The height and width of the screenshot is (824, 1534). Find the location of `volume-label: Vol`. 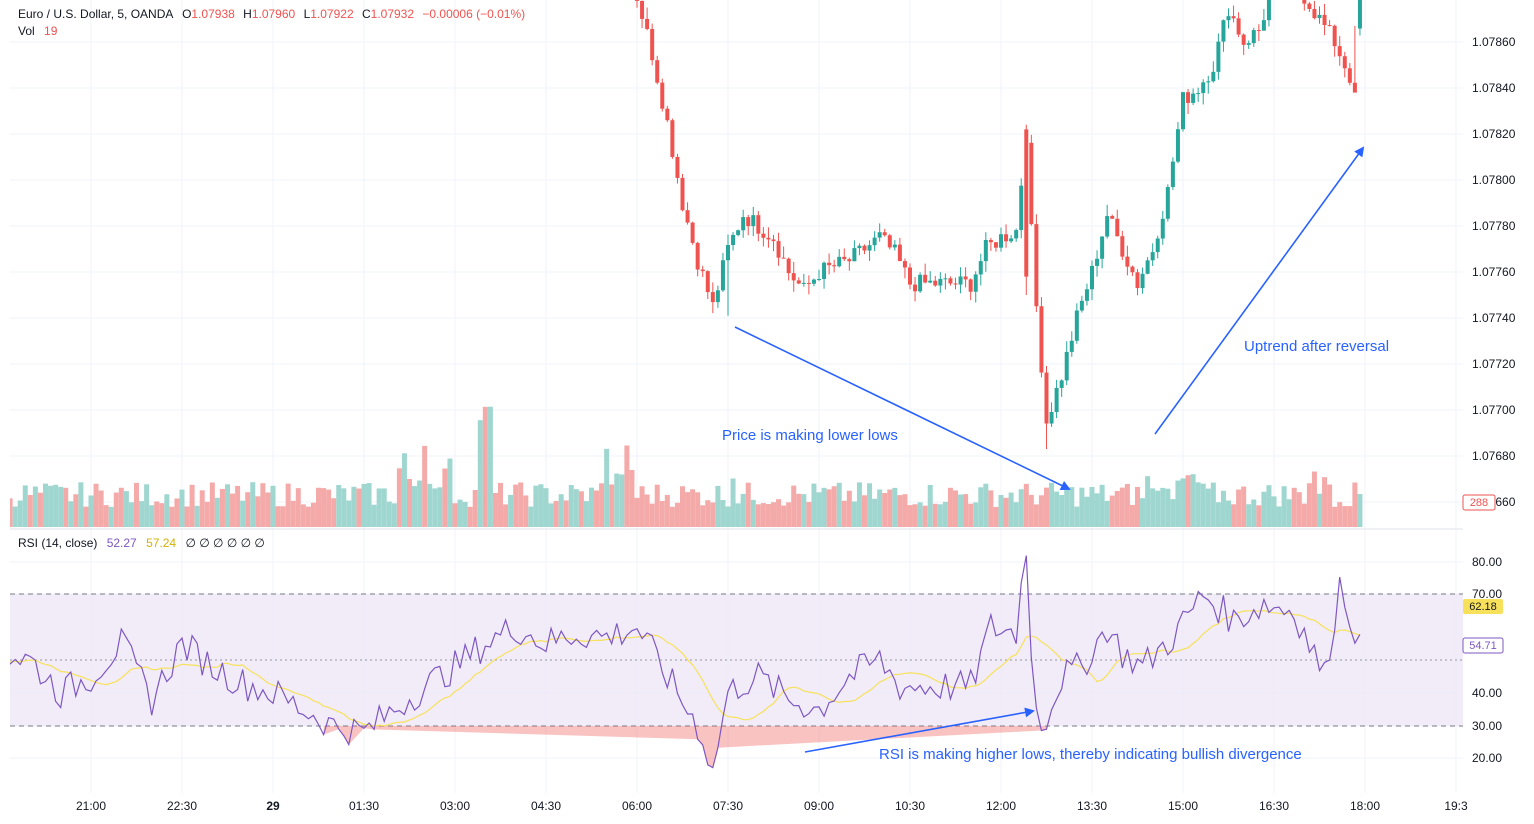

volume-label: Vol is located at coordinates (26, 31).